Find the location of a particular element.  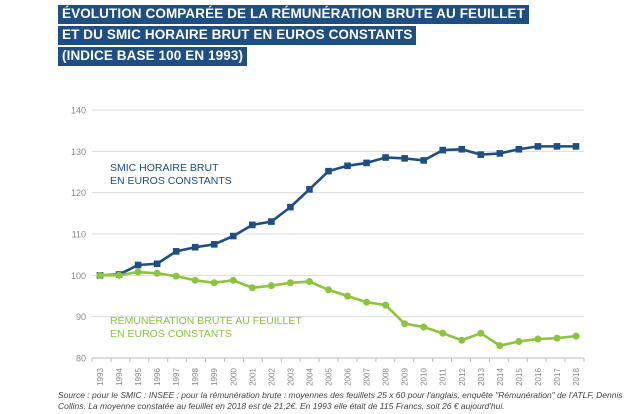

x-tick-label-2011: 2011 is located at coordinates (443, 377).